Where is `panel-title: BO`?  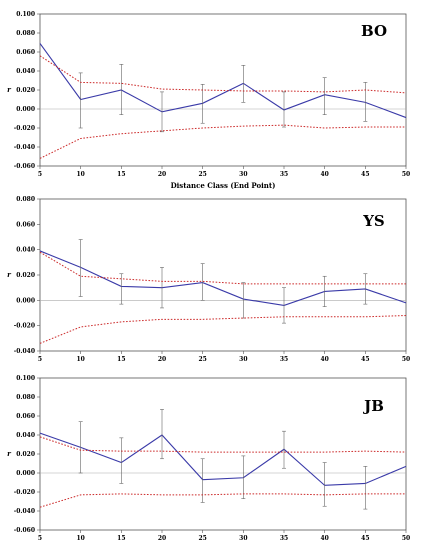 panel-title: BO is located at coordinates (374, 31).